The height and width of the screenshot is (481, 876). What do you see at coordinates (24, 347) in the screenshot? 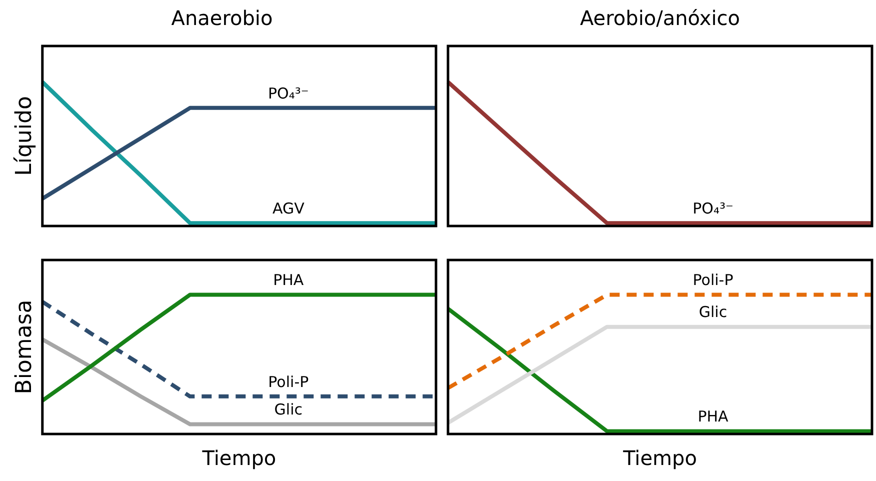
I see `y-axis-title: Biomasa` at bounding box center [24, 347].